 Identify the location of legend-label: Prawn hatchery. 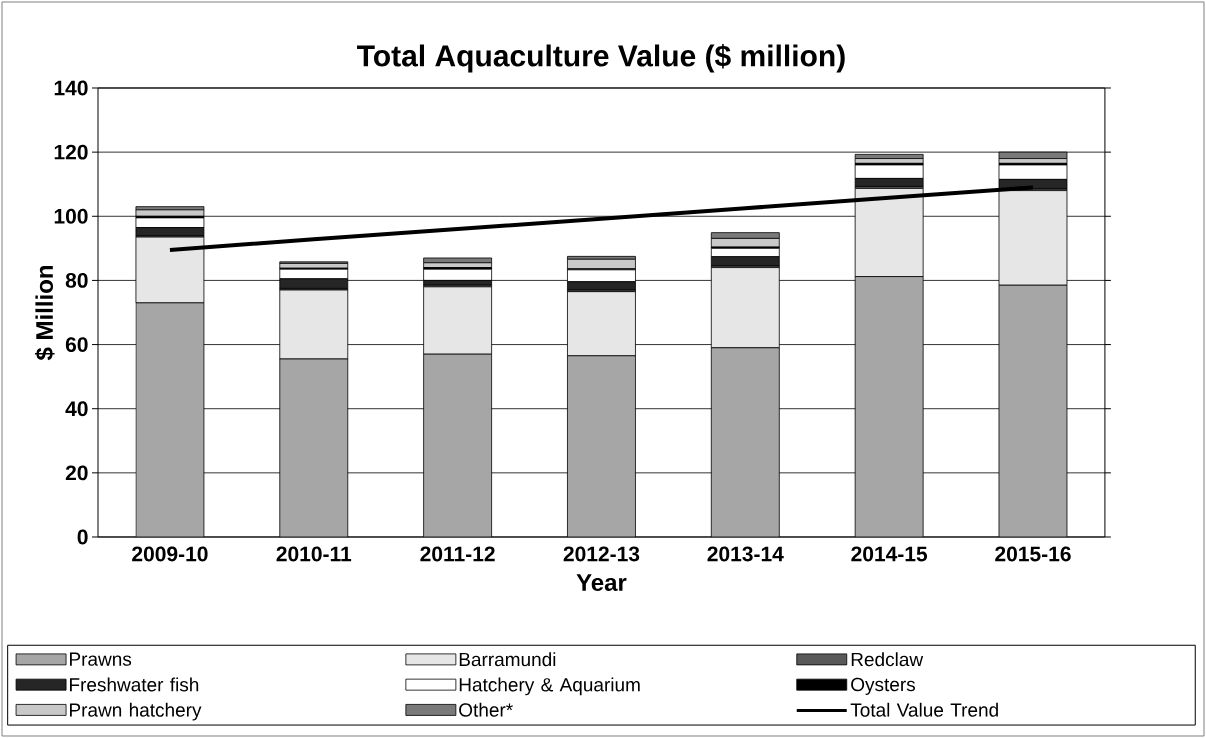
(136, 711).